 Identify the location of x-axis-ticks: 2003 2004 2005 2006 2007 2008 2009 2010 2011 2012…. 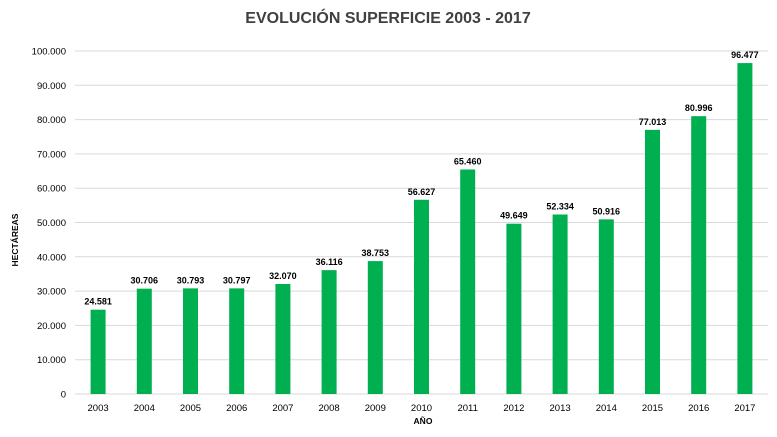
(422, 408).